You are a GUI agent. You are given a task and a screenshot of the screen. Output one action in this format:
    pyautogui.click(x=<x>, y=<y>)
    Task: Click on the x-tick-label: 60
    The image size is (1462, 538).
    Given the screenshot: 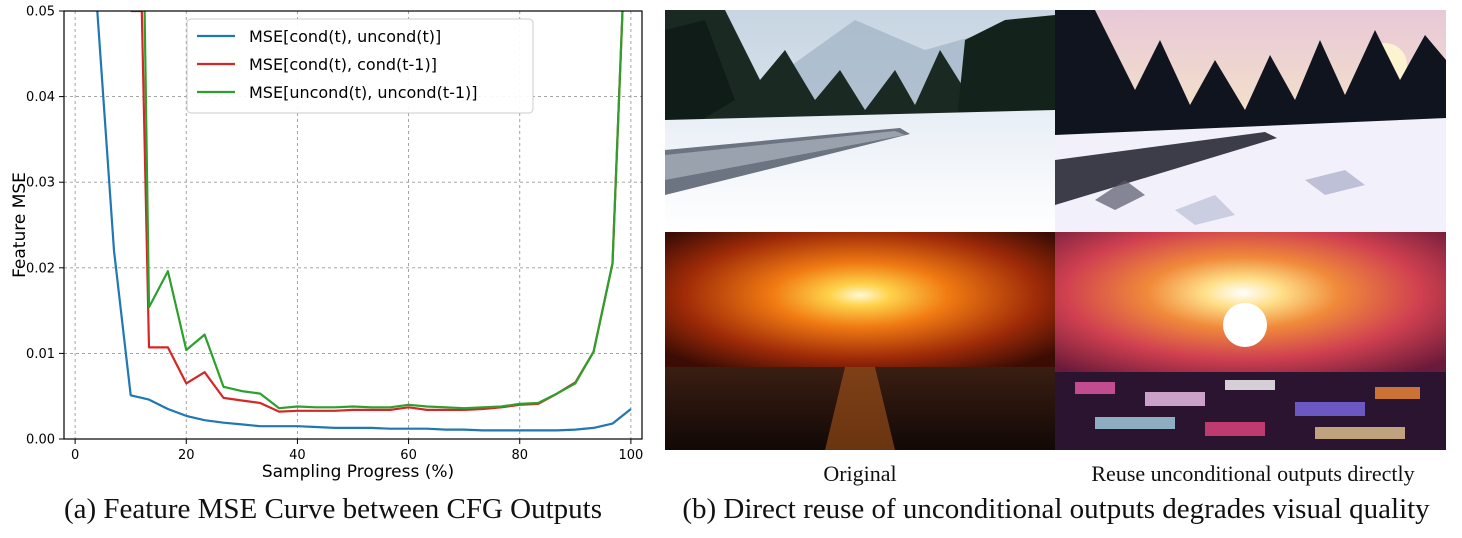 What is the action you would take?
    pyautogui.click(x=408, y=455)
    